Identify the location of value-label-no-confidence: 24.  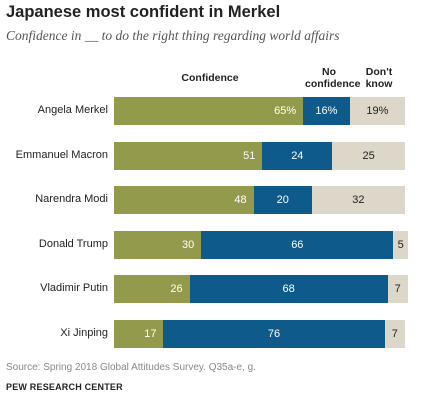
(297, 155).